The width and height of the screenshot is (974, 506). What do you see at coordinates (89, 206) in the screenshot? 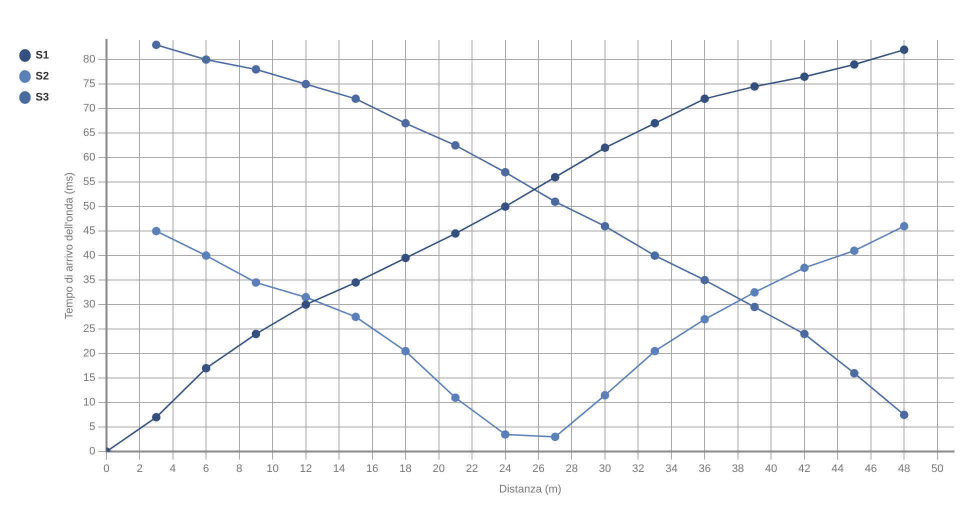
I see `y-tick-label: 50` at bounding box center [89, 206].